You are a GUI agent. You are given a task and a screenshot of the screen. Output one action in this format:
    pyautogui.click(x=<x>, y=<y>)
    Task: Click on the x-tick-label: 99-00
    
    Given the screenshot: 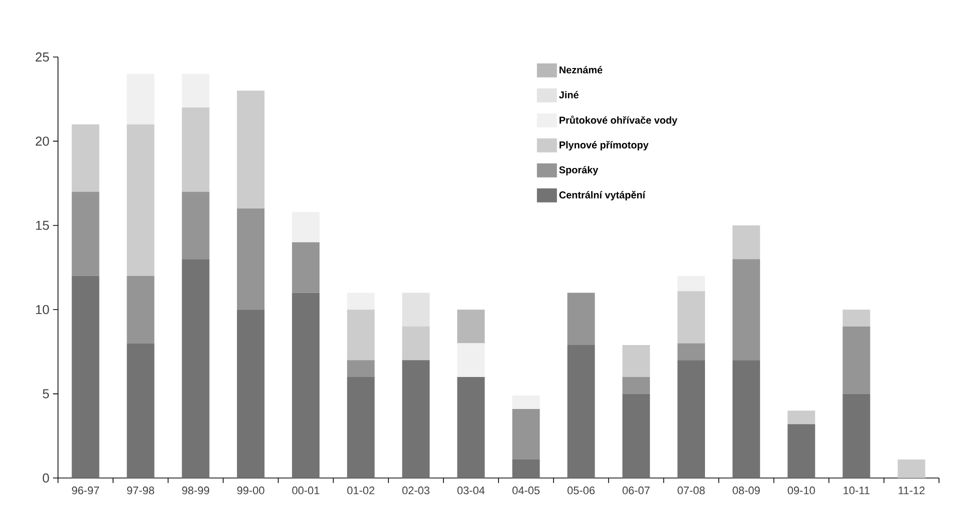 What is the action you would take?
    pyautogui.click(x=250, y=490)
    